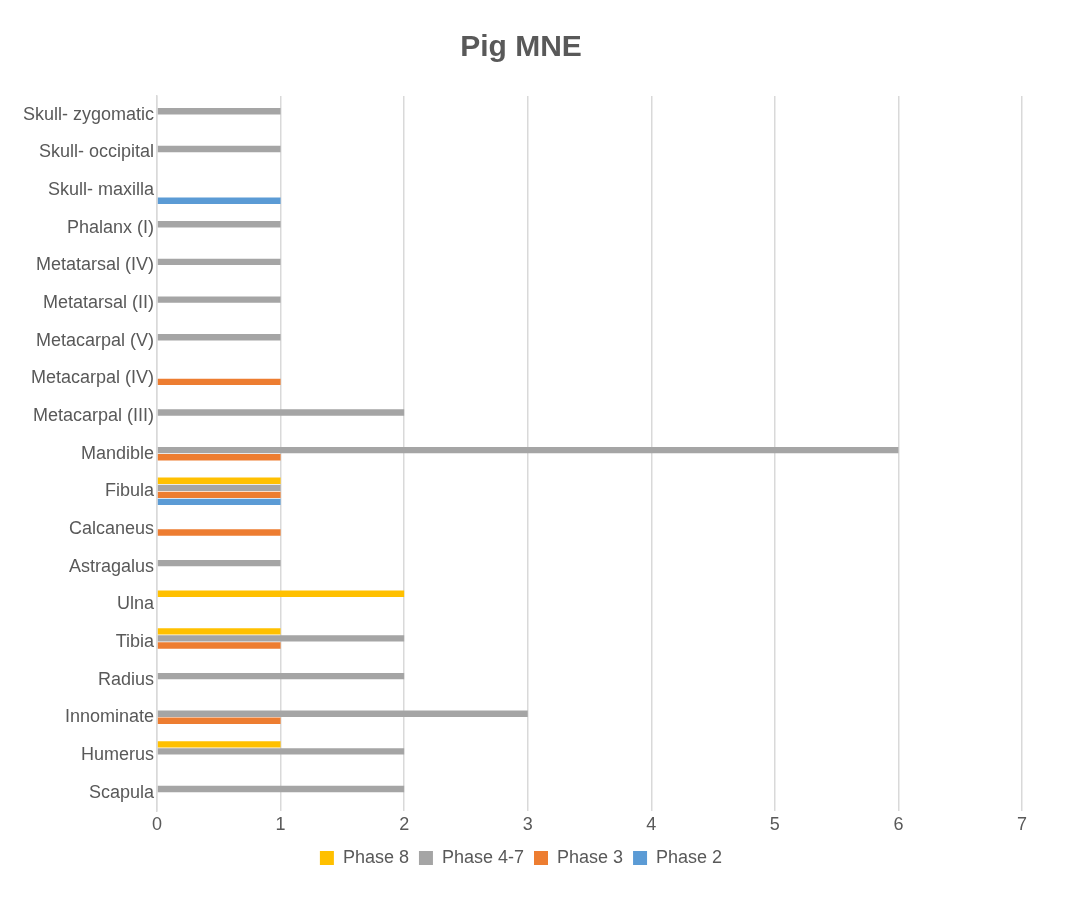 This screenshot has width=1072, height=897. What do you see at coordinates (95, 264) in the screenshot?
I see `y-tick-label: Metatarsal (IV)` at bounding box center [95, 264].